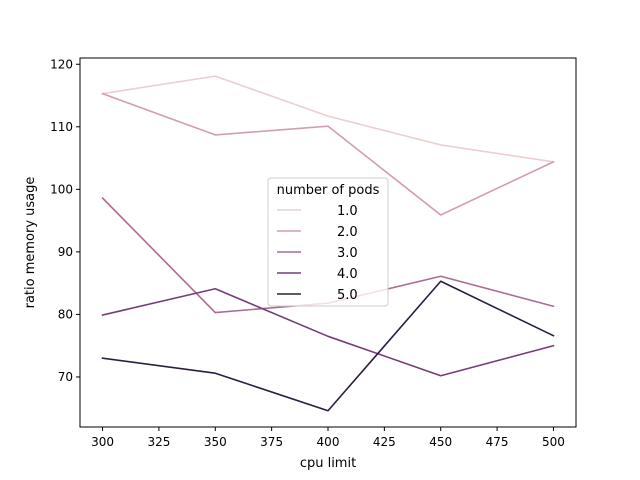  Describe the element at coordinates (102, 442) in the screenshot. I see `x-tick-label: 300` at that location.